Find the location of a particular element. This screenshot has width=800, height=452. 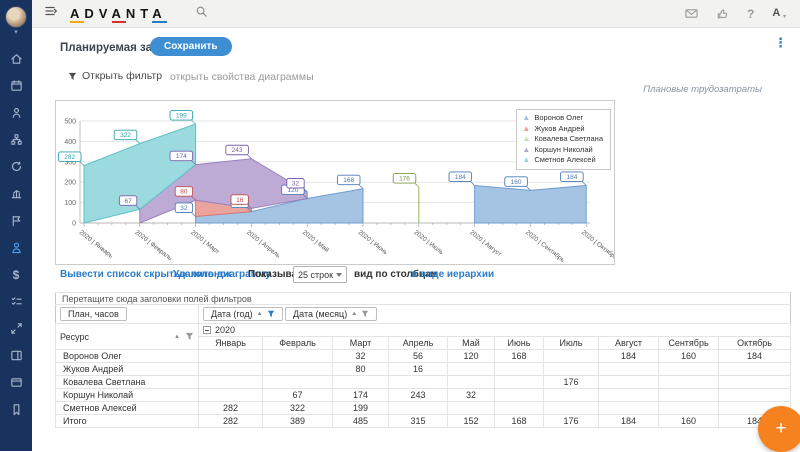

sidebar-item-dashboards is located at coordinates (16, 382).